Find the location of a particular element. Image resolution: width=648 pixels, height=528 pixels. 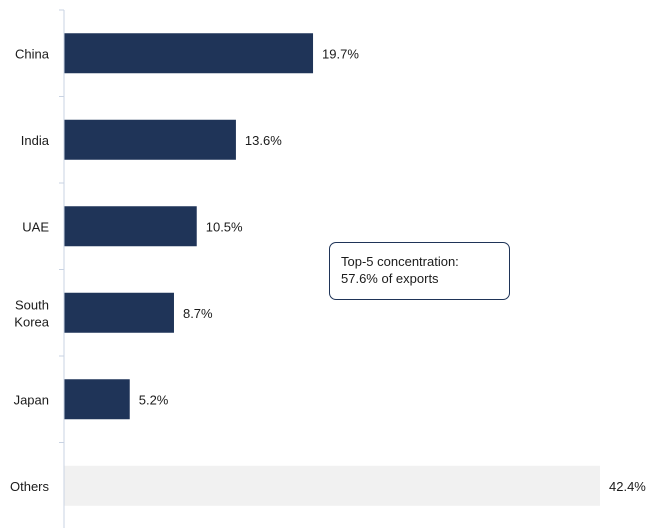

category-label: South Korea is located at coordinates (31, 313).